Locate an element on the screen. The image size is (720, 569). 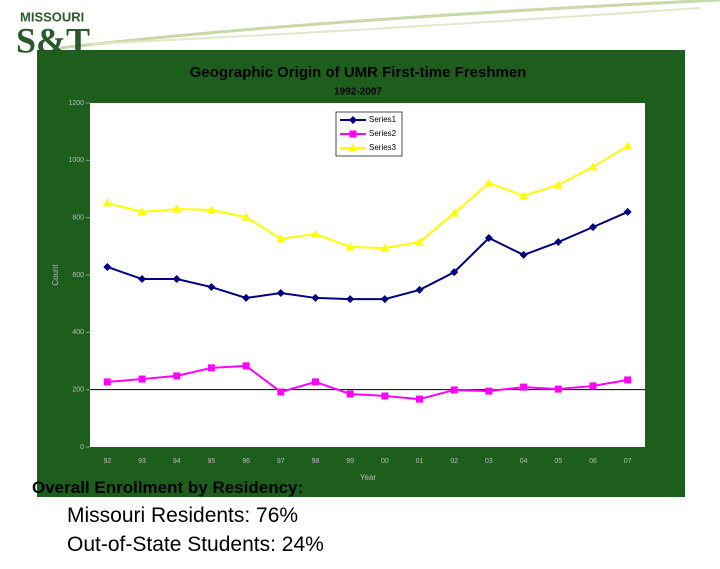
x-tick-label: 01 is located at coordinates (420, 461).